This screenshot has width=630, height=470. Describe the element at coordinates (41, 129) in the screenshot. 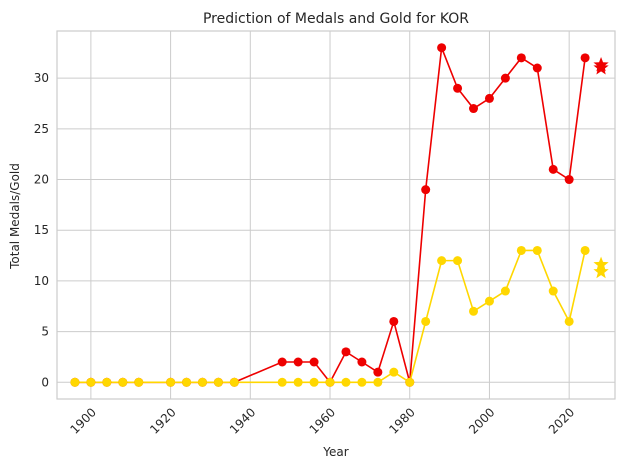

I see `y-tick-label: 25` at that location.